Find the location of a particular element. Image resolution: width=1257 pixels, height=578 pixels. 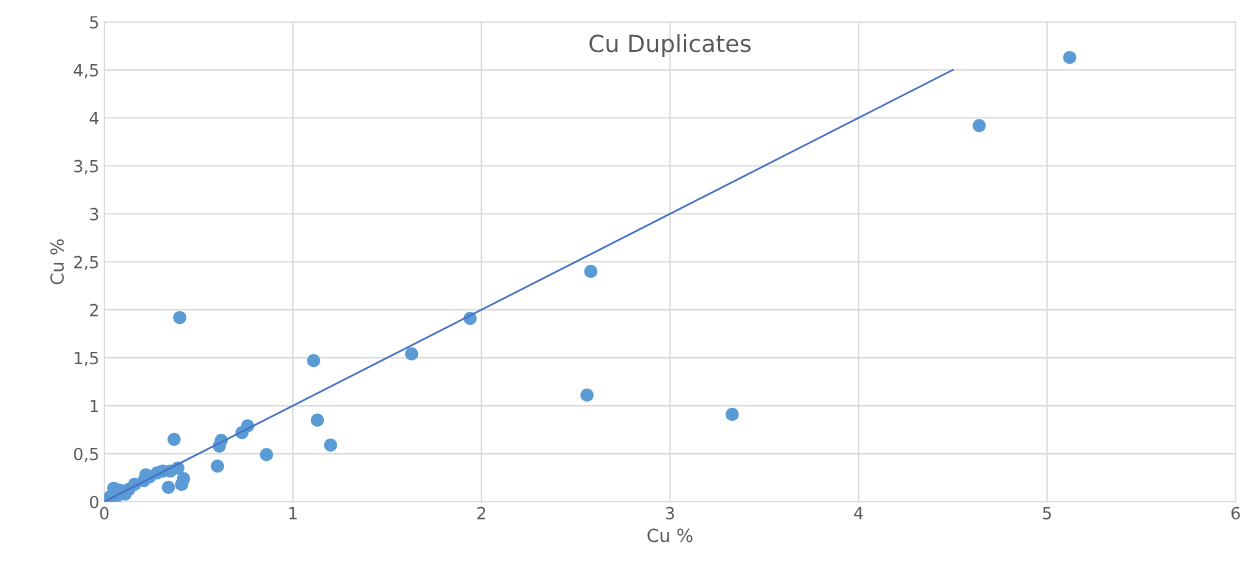

x-tick-label: 1 is located at coordinates (293, 513).